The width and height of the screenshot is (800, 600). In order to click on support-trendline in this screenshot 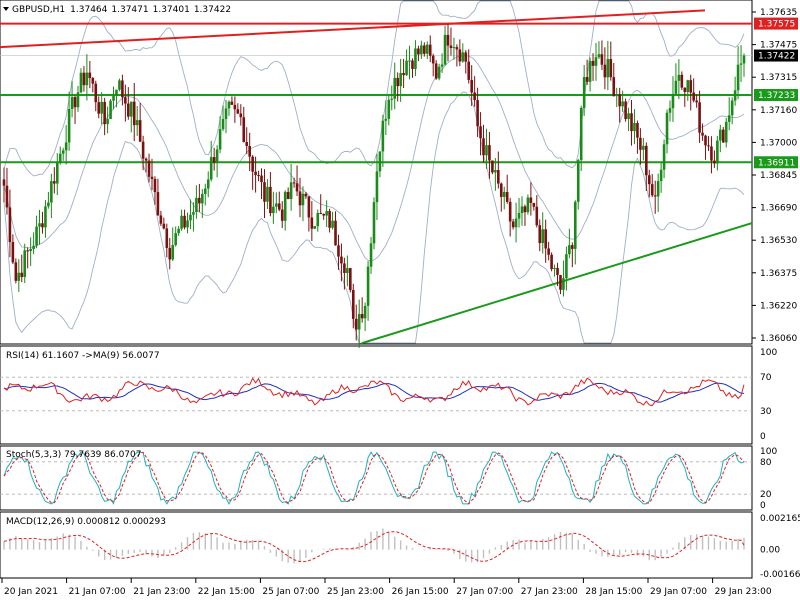, I will do `click(557, 283)`.